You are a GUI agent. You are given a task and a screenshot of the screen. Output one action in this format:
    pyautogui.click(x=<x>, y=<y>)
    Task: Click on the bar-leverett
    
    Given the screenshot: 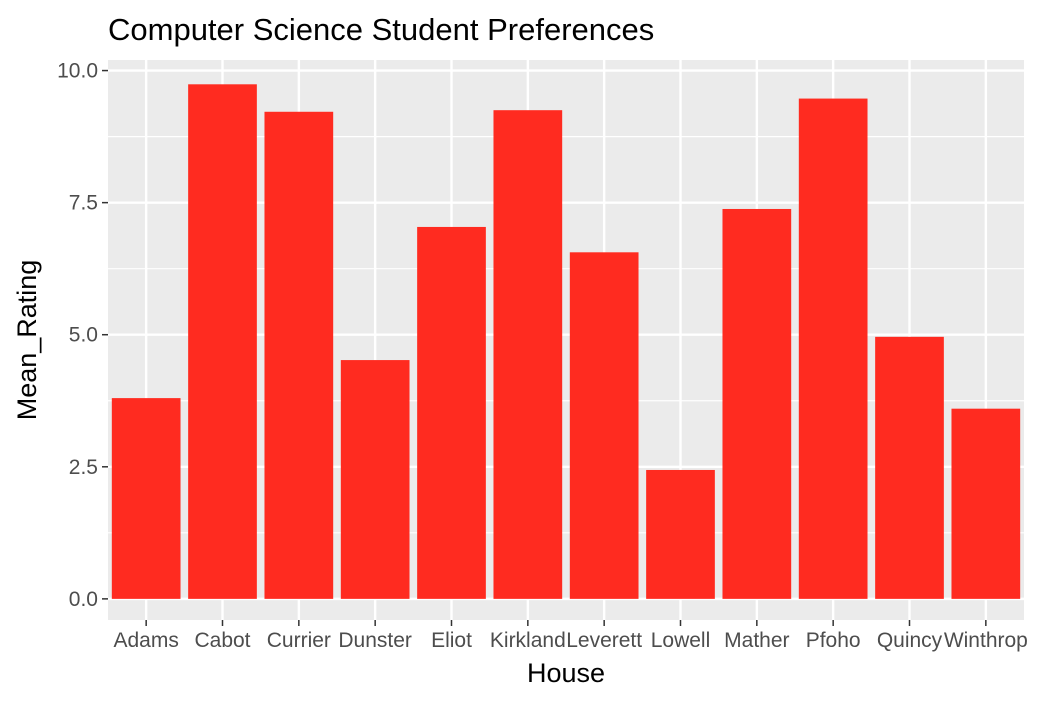 What is the action you would take?
    pyautogui.click(x=604, y=425)
    